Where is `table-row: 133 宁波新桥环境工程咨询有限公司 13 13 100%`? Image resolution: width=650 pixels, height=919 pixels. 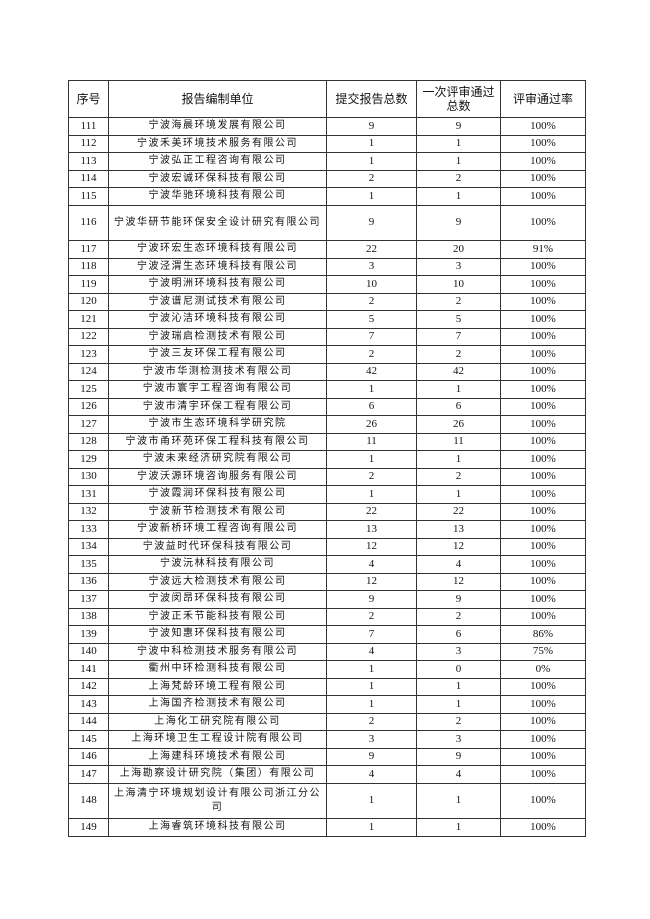
table-row: 133 宁波新桥环境工程咨询有限公司 13 13 100% is located at coordinates (327, 529).